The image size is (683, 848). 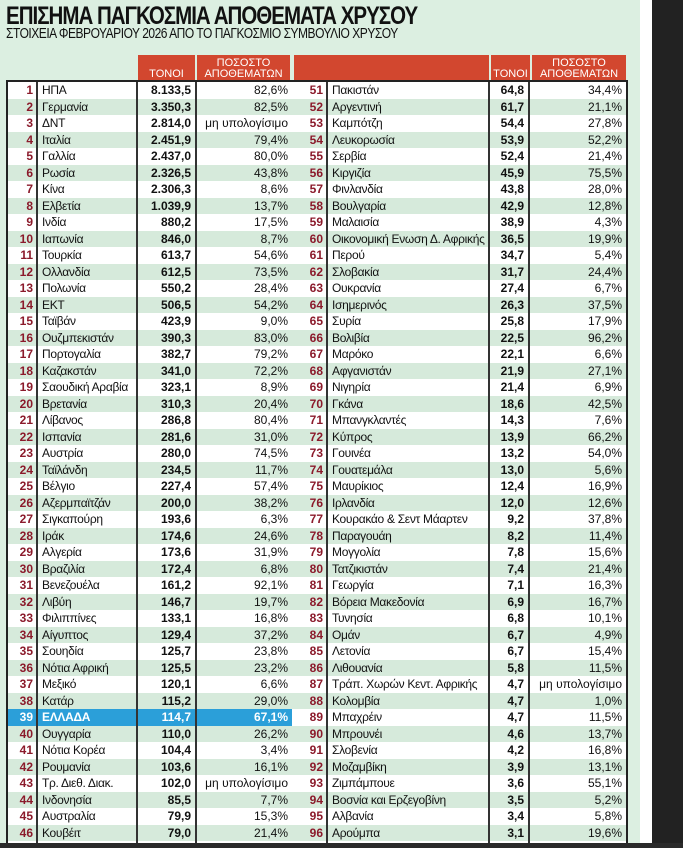 What do you see at coordinates (270, 156) in the screenshot?
I see `reserves-percentage: 80,0%` at bounding box center [270, 156].